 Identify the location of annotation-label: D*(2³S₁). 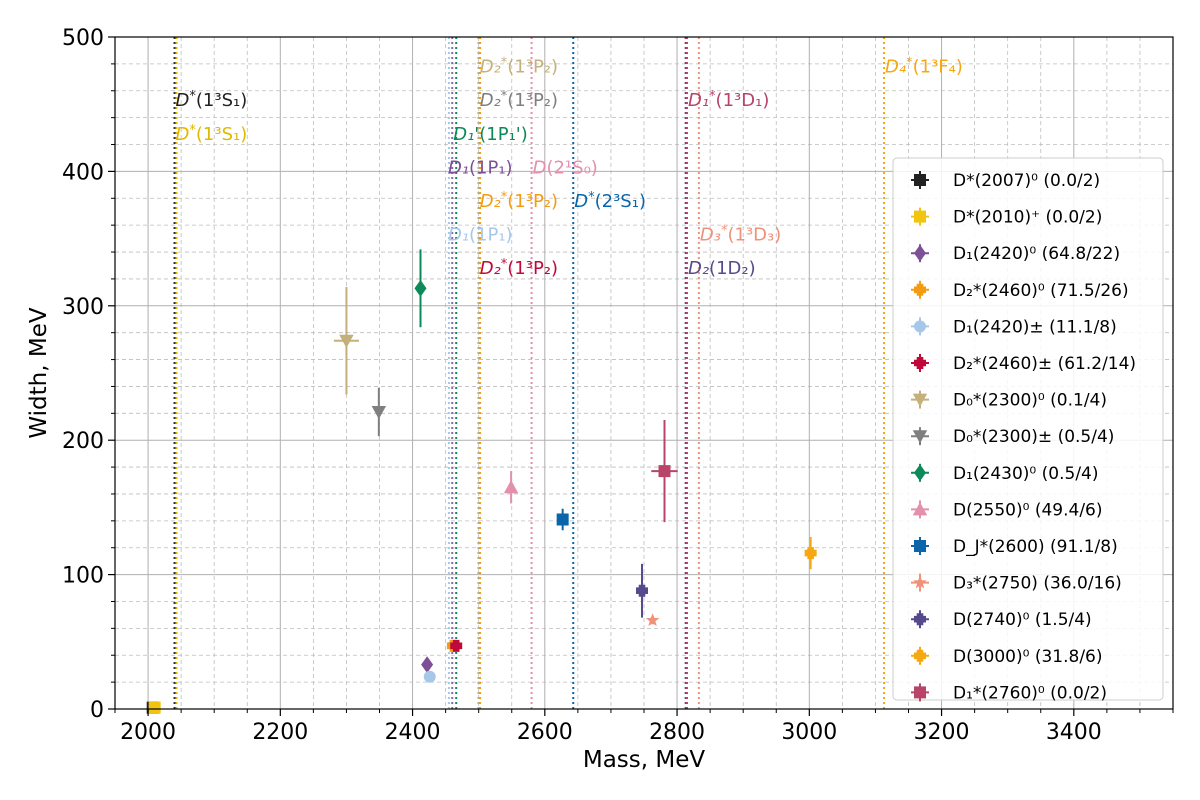
(610, 201).